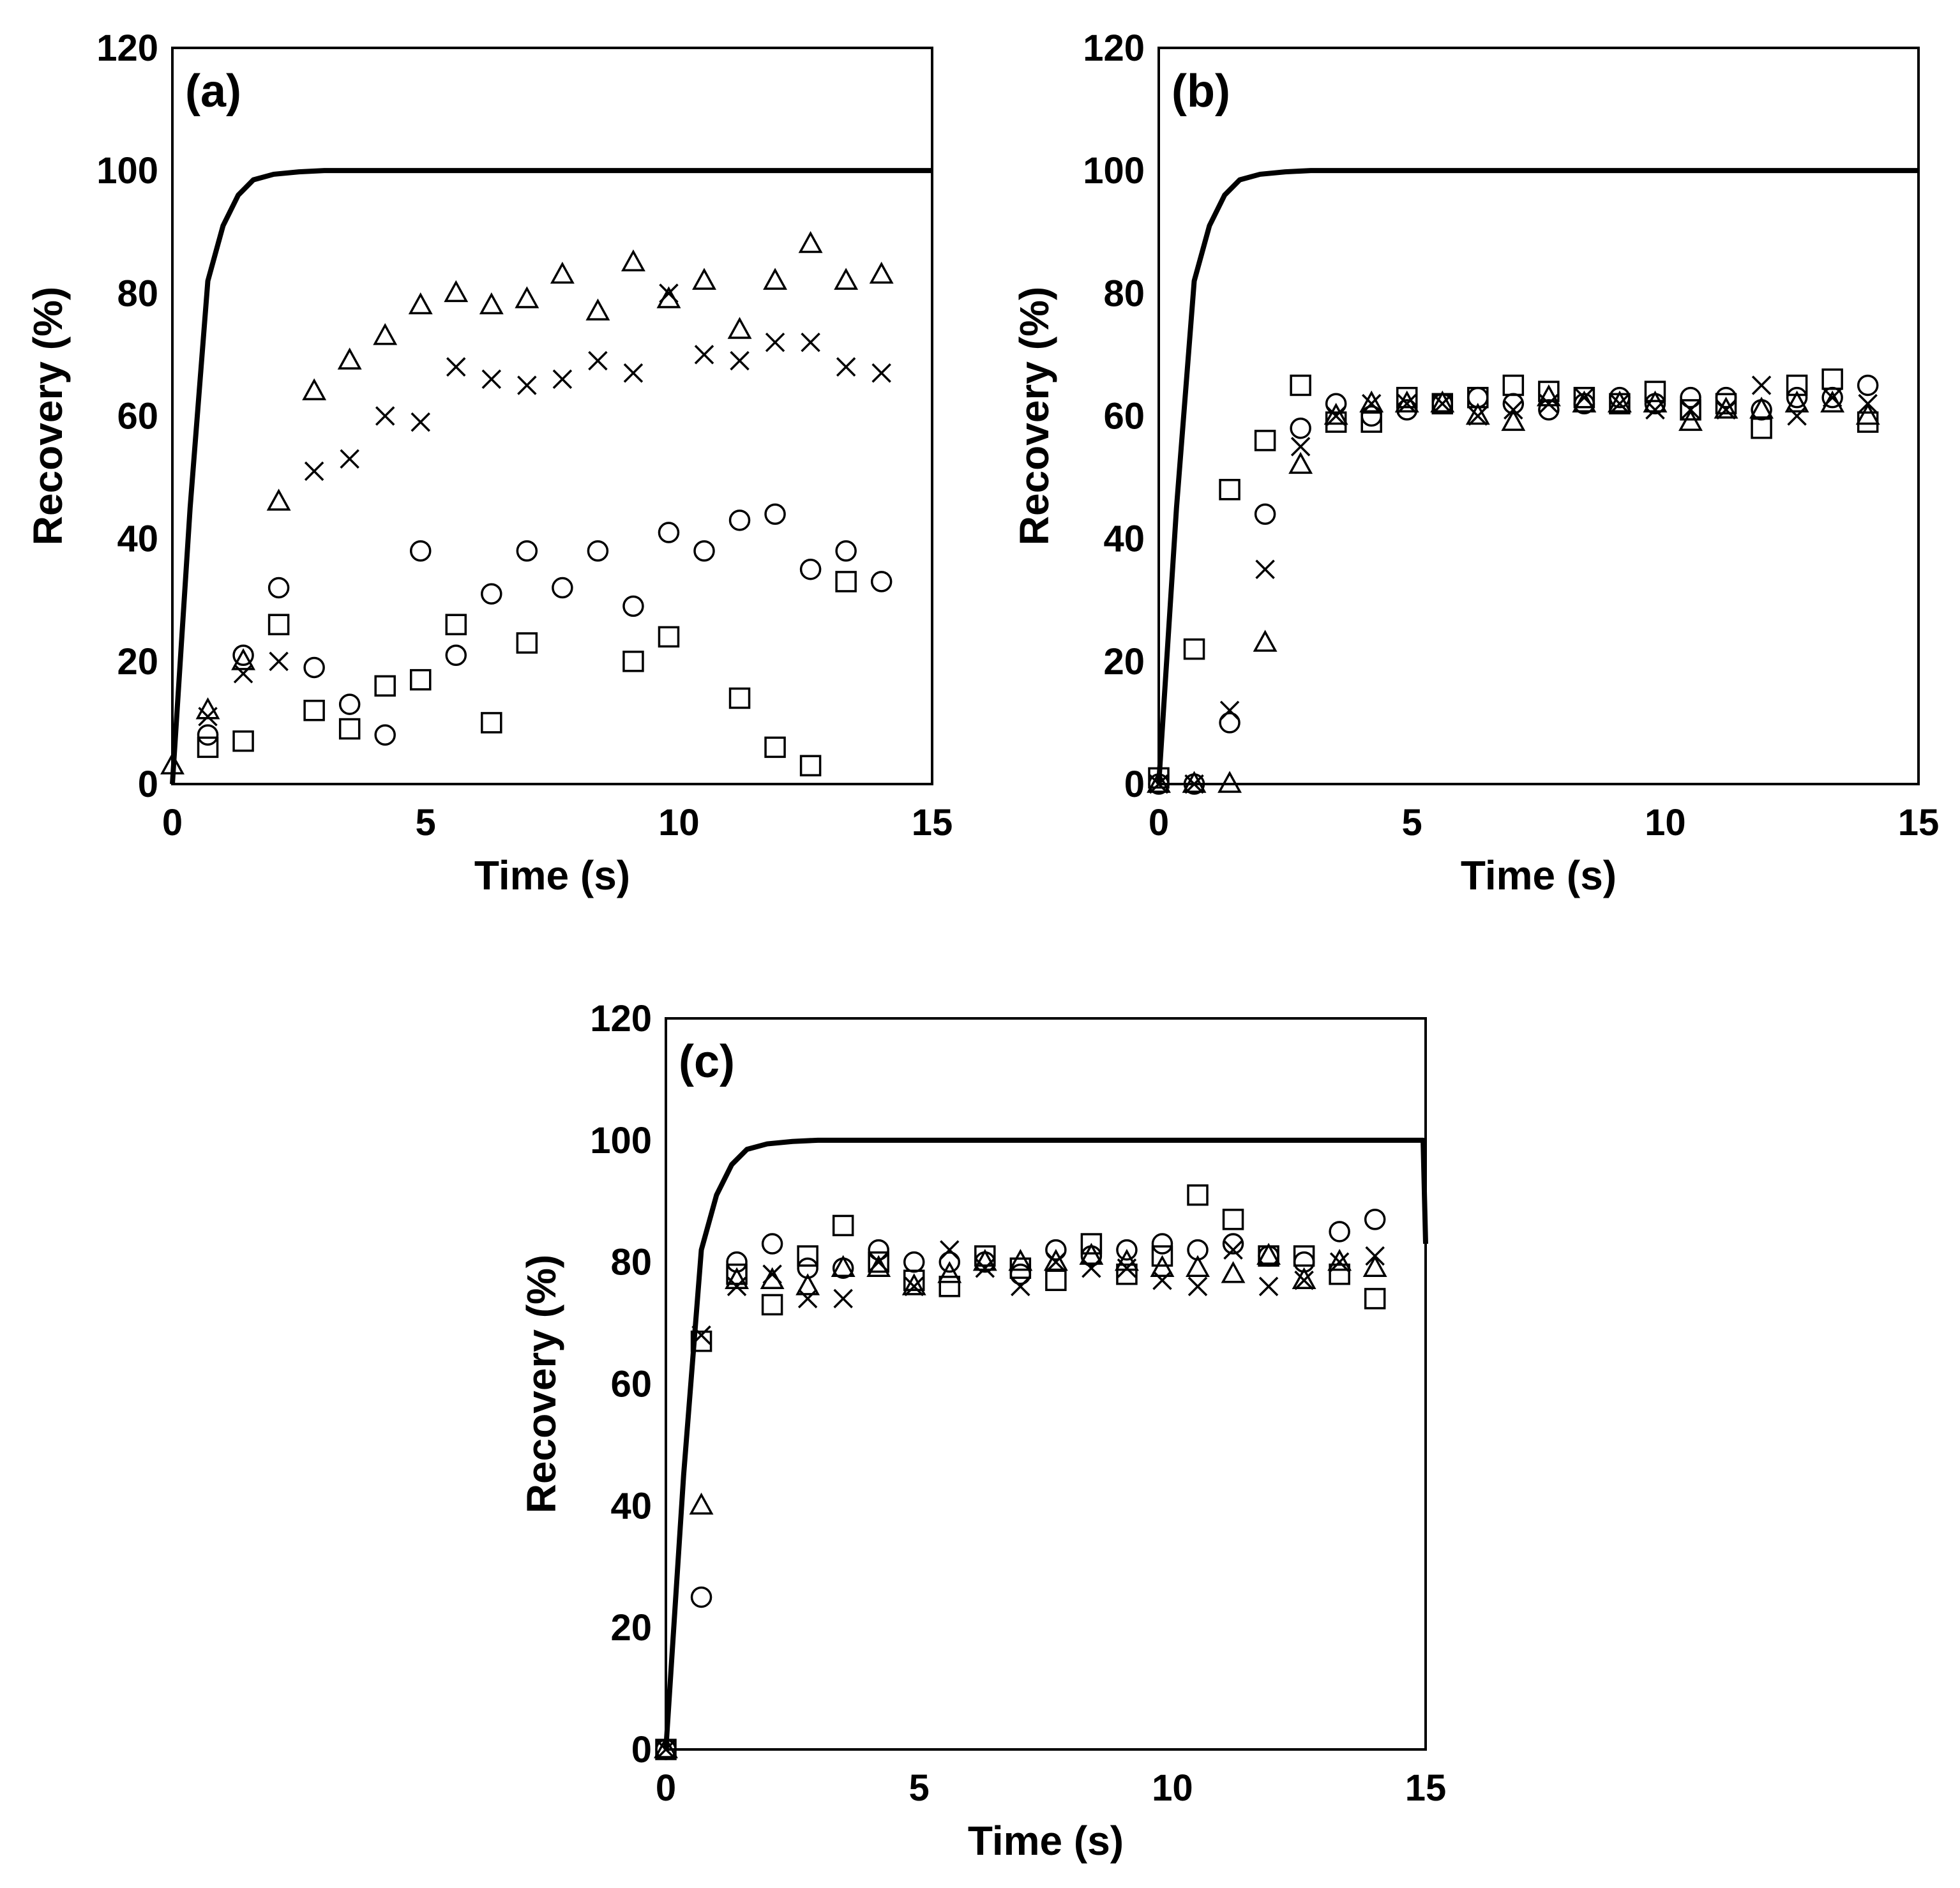 The image size is (1960, 1888). What do you see at coordinates (1124, 293) in the screenshot?
I see `y-tick-label: 80` at bounding box center [1124, 293].